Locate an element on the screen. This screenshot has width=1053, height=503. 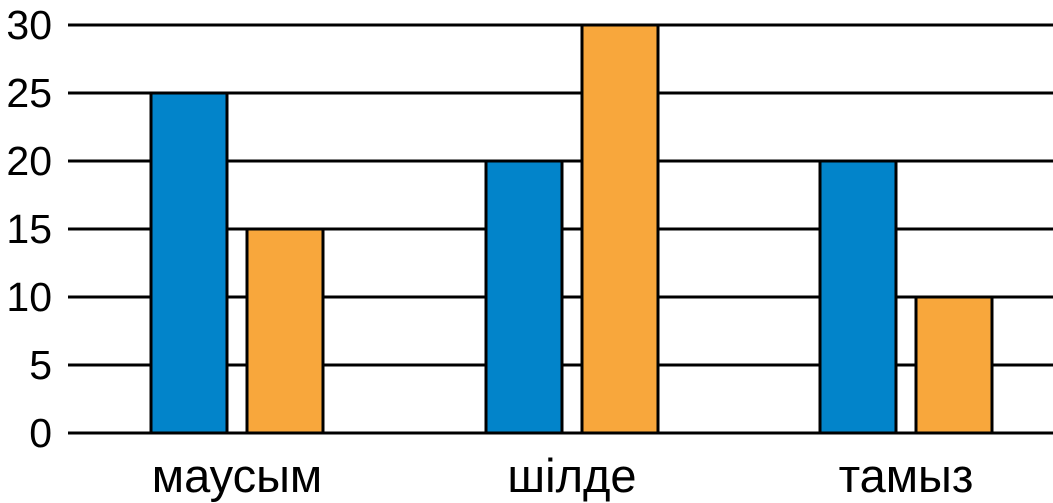
y-tick-label: 5 is located at coordinates (40, 365).